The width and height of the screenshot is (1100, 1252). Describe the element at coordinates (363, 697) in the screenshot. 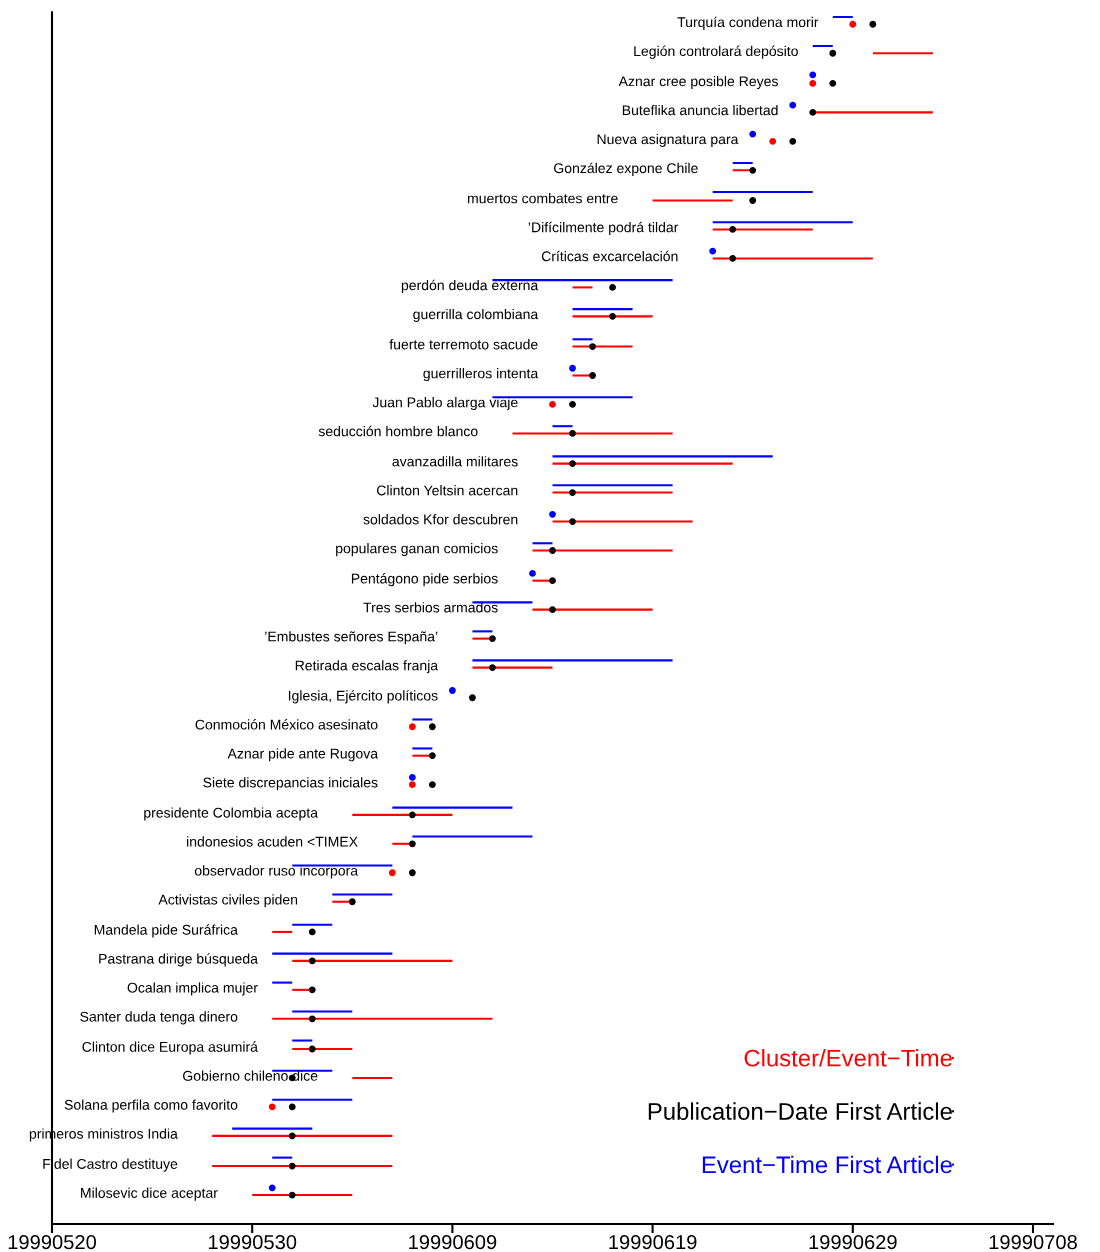

I see `annotation: Iglesia, Ejército políticos` at that location.